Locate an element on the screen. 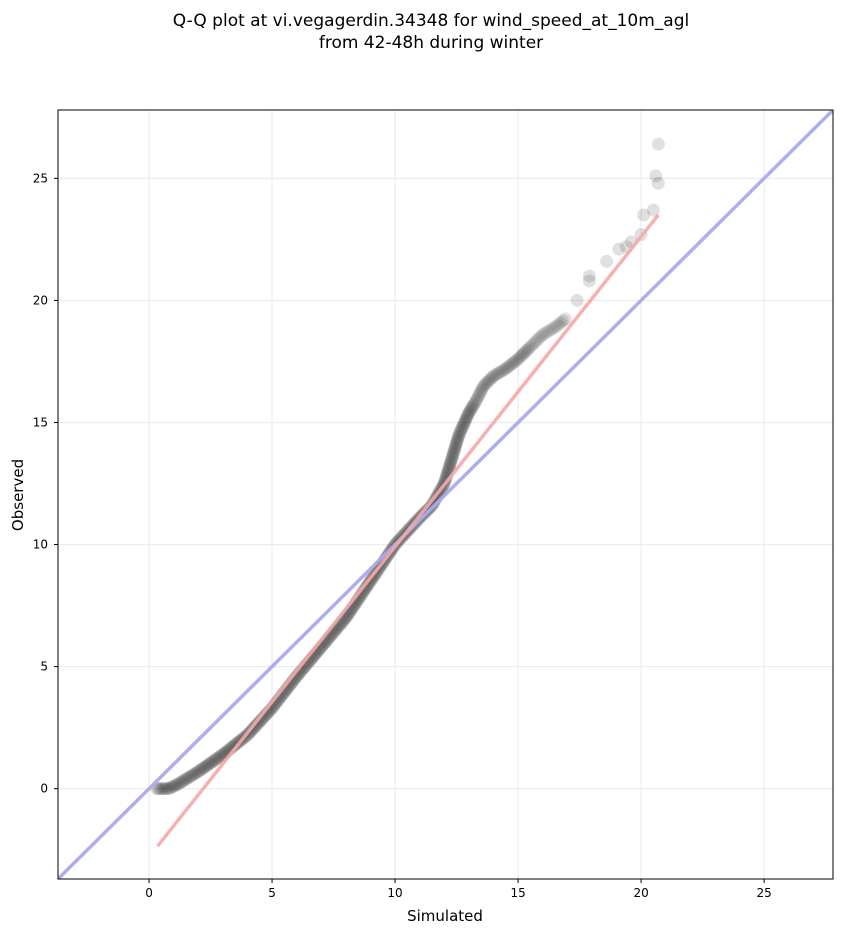  y-axis-label: Observed is located at coordinates (18, 495).